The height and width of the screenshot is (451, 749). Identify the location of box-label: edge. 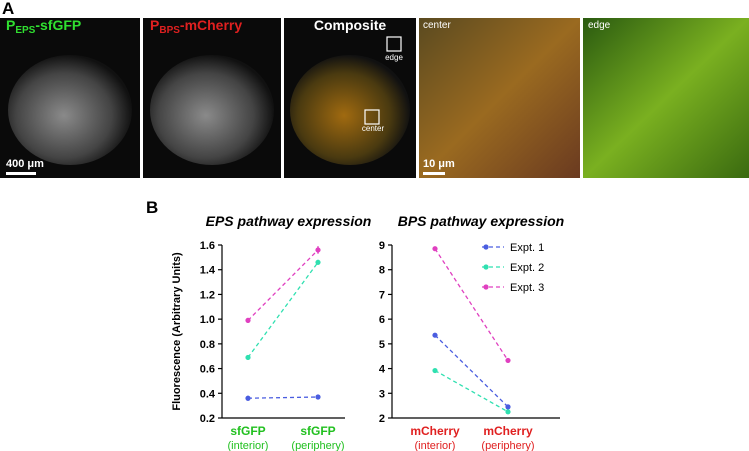
(394, 57).